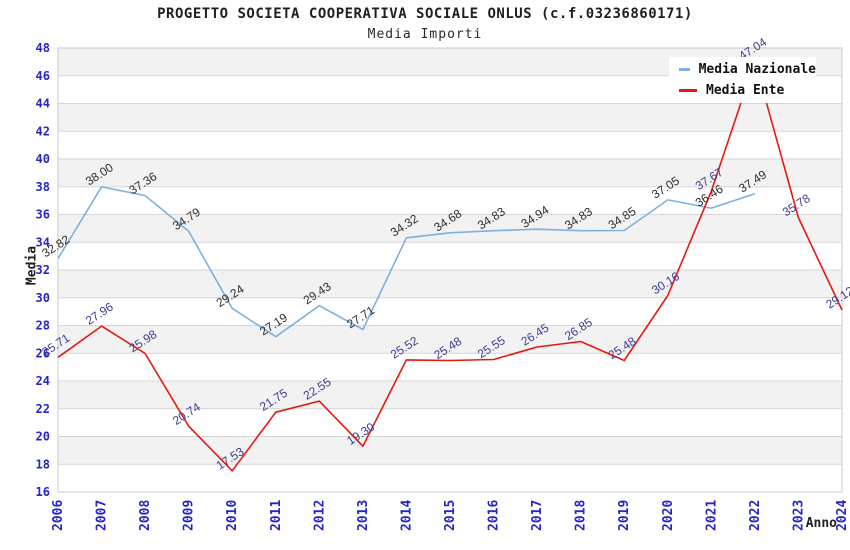 This screenshot has width=850, height=550. I want to click on svg-text: 2019, so click(624, 515).